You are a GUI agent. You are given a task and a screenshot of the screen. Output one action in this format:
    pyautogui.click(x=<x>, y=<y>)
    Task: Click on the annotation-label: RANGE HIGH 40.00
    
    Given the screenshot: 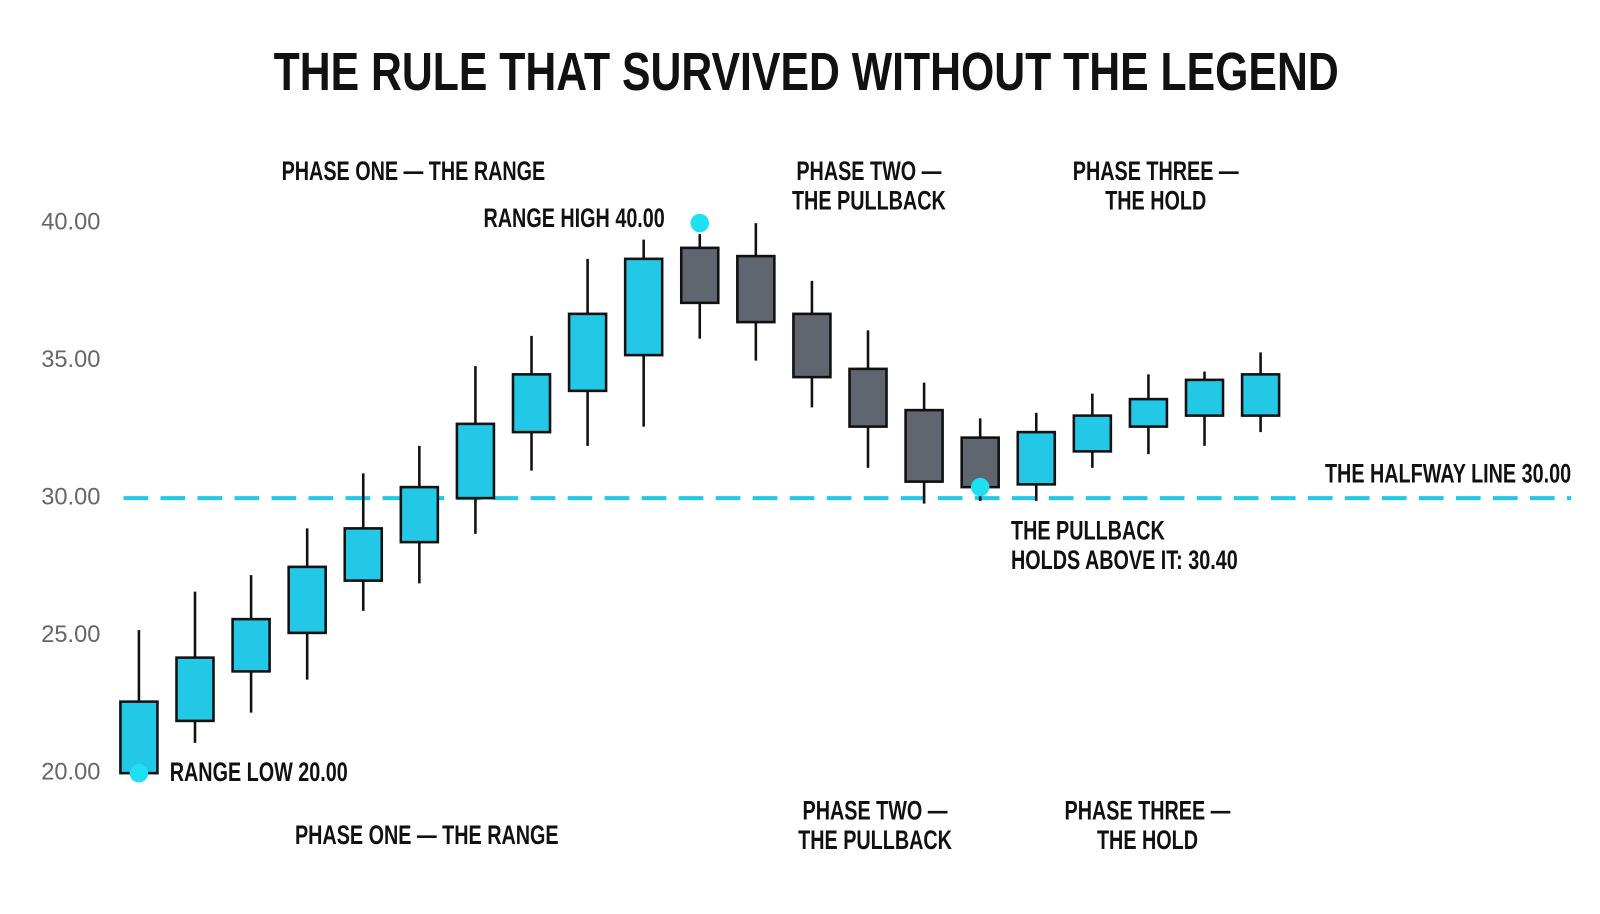 What is the action you would take?
    pyautogui.click(x=574, y=218)
    